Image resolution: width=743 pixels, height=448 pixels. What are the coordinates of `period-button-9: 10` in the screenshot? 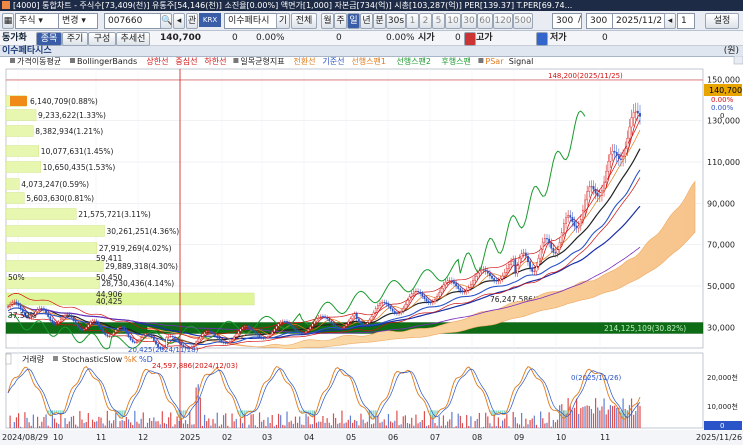 It's located at (453, 21).